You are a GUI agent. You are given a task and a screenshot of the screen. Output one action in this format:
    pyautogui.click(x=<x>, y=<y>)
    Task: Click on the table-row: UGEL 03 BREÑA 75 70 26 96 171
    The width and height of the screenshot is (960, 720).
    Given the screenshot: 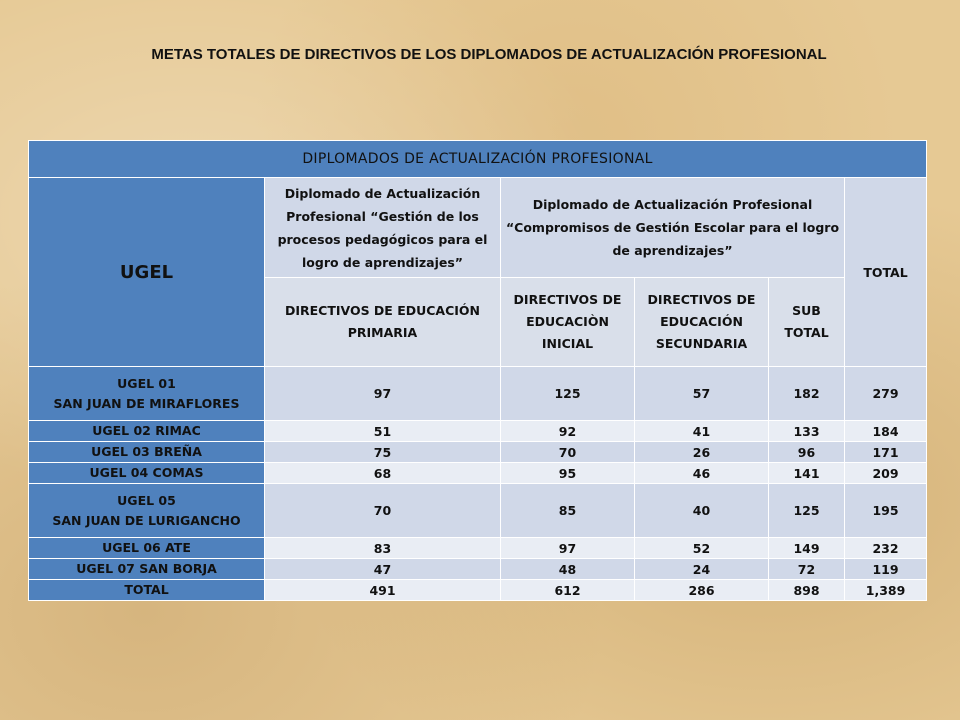 What is the action you would take?
    pyautogui.click(x=478, y=452)
    